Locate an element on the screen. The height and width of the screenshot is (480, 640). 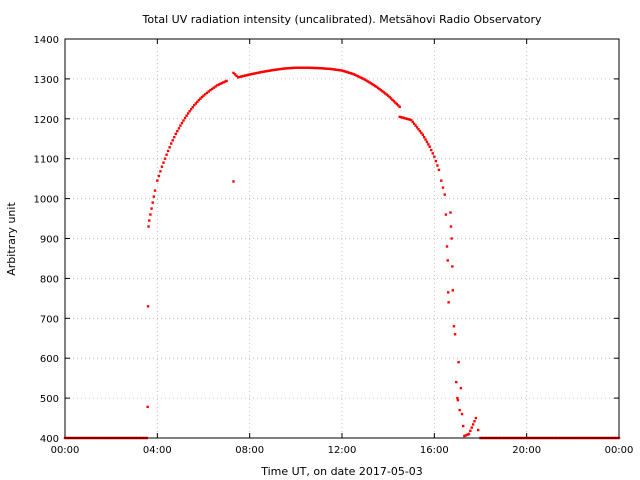
x-tick-label: 08:00 is located at coordinates (249, 450).